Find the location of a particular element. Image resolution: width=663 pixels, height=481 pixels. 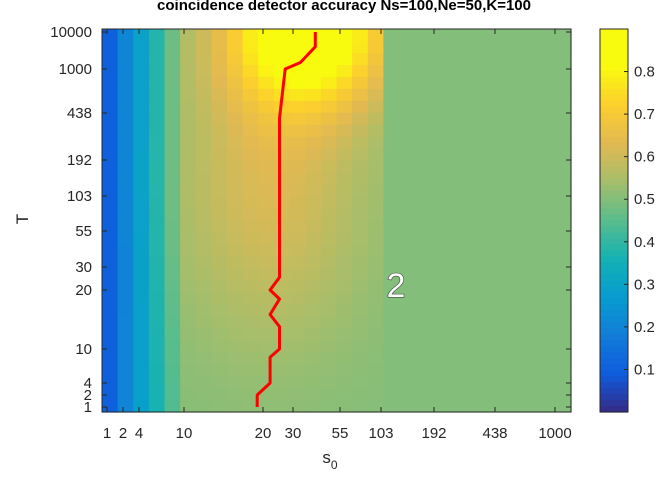

x-tick-label: 103 is located at coordinates (380, 433).